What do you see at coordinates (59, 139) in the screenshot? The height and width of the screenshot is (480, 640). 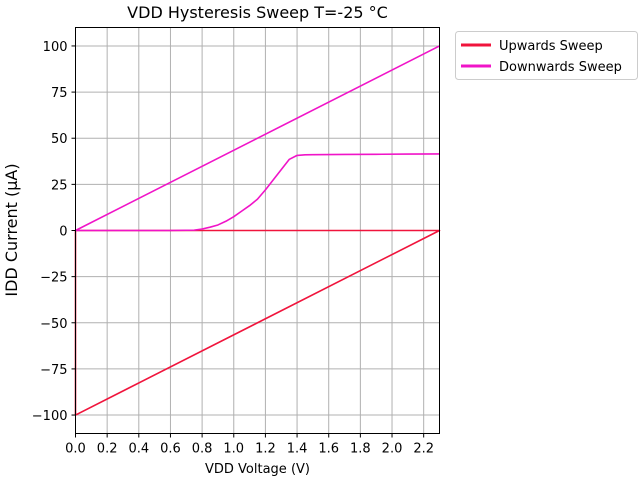 I see `y-tick-label: 50` at bounding box center [59, 139].